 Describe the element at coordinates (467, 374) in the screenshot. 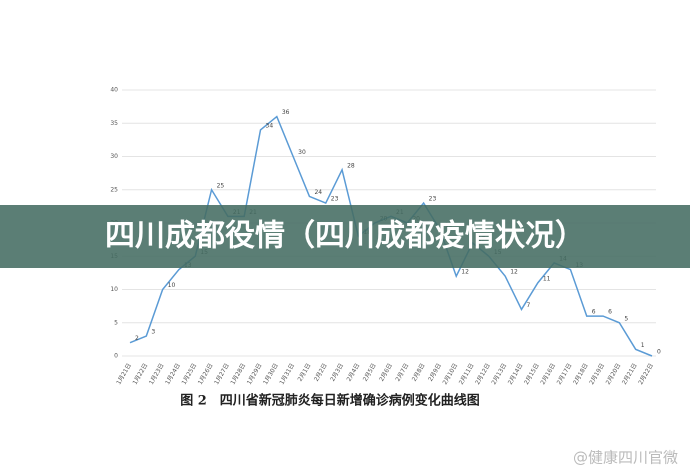

I see `x-tick-label: 2月11日` at that location.